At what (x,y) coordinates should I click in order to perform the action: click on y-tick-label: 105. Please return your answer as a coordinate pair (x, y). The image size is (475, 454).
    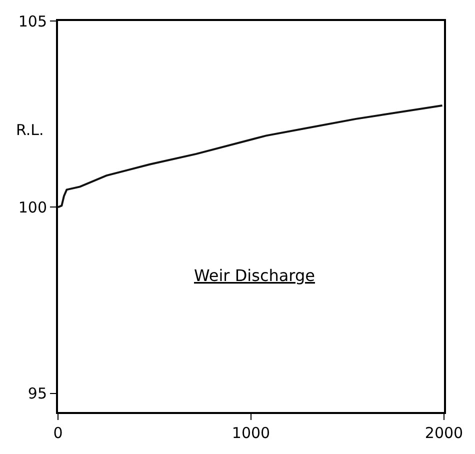
    Looking at the image, I should click on (32, 21).